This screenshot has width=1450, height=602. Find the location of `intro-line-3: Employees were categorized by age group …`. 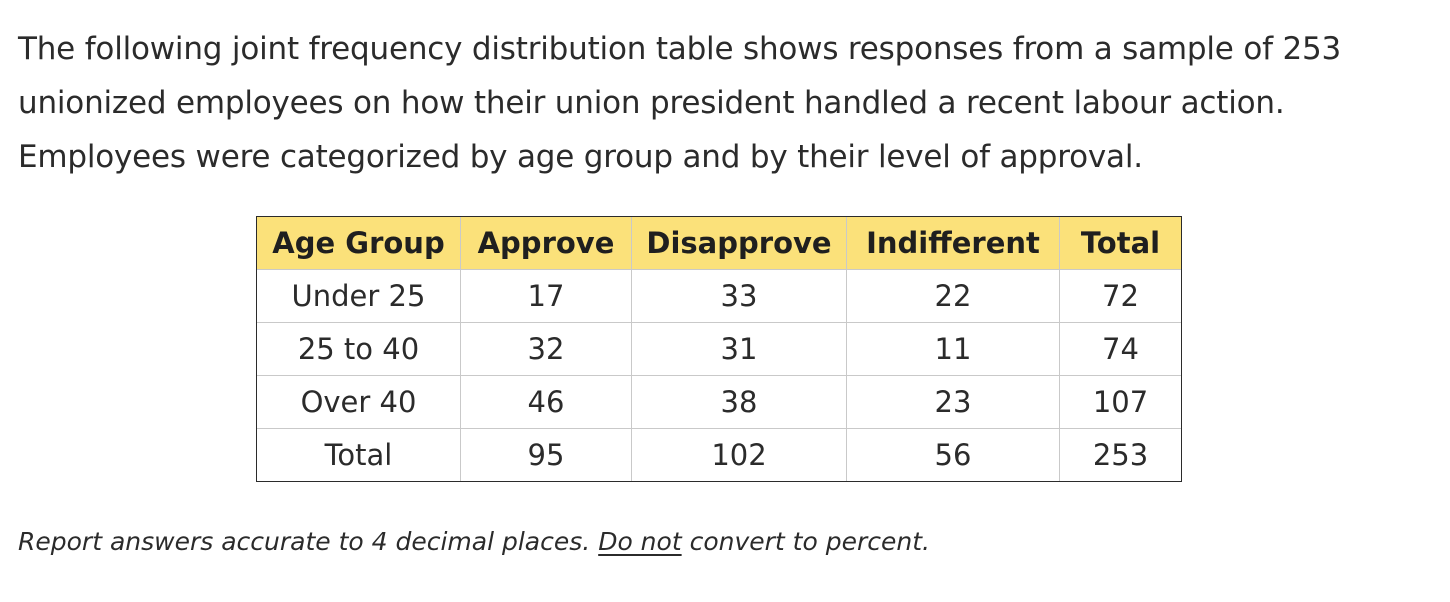

intro-line-3: Employees were categorized by age group … is located at coordinates (580, 157).